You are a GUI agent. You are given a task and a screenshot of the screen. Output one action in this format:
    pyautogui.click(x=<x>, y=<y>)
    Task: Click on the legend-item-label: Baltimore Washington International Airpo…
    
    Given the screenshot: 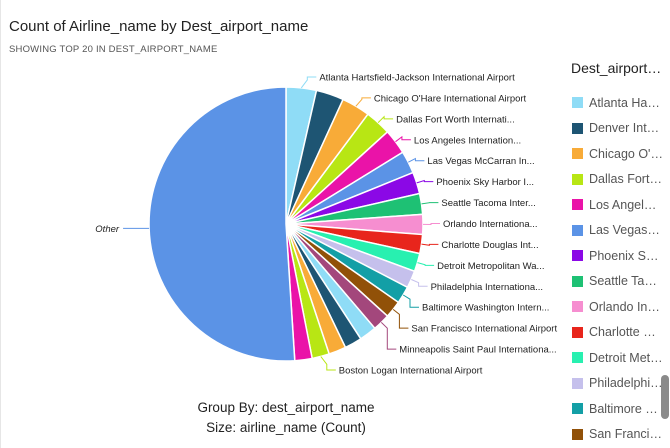 What is the action you would take?
    pyautogui.click(x=626, y=408)
    